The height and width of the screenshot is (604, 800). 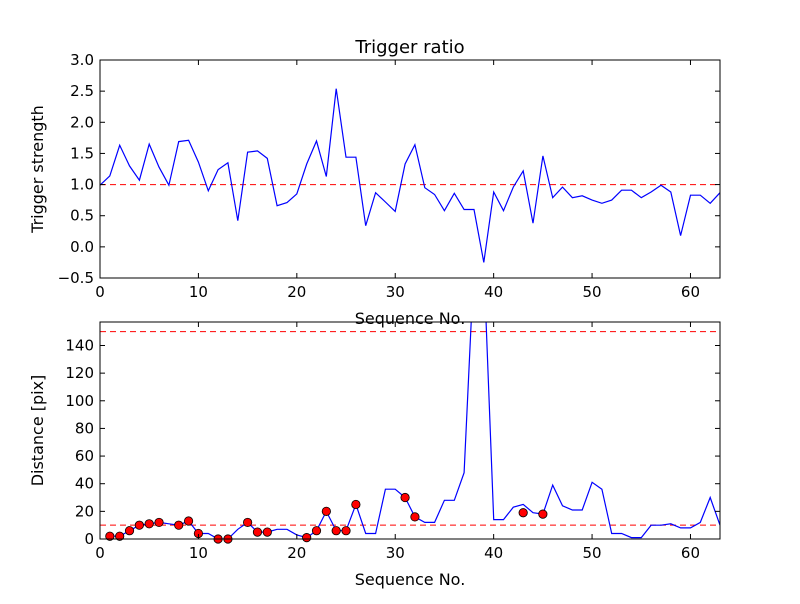 What do you see at coordinates (82, 185) in the screenshot?
I see `y-tick-label: 1.0` at bounding box center [82, 185].